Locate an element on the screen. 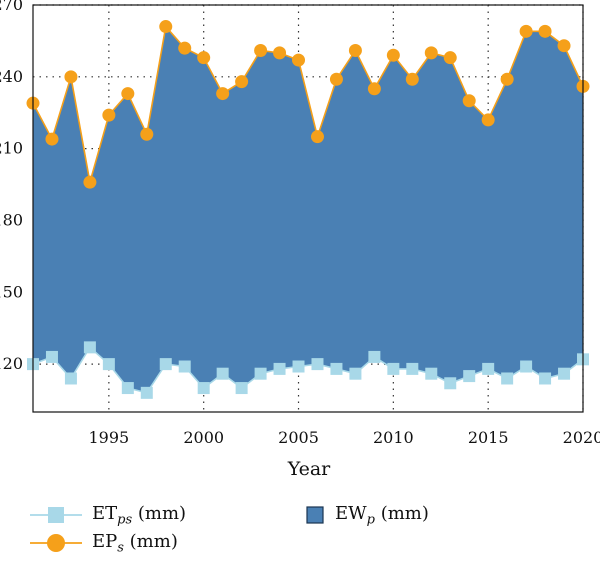 The image size is (600, 561). legend-label-ewp: EWp (mm) is located at coordinates (382, 515).